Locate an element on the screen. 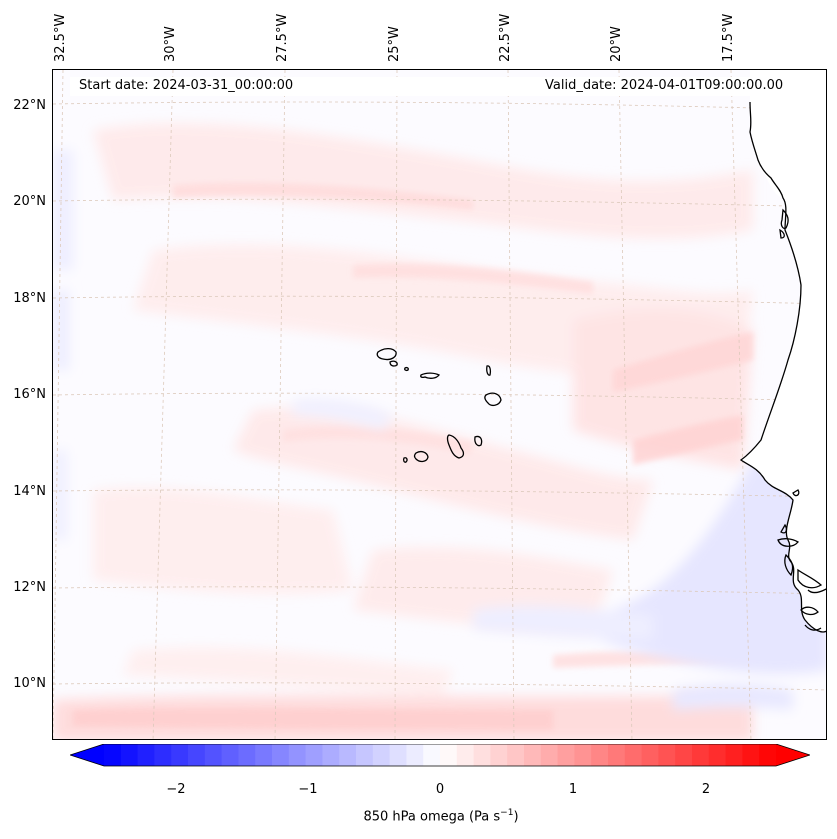  colorbar-title-end: ) is located at coordinates (516, 817).